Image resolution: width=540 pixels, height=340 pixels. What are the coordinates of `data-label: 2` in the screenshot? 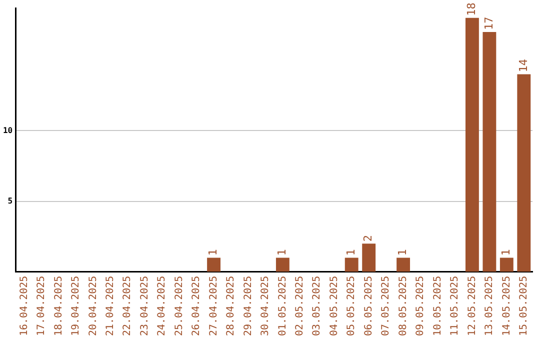 It's located at (368, 238).